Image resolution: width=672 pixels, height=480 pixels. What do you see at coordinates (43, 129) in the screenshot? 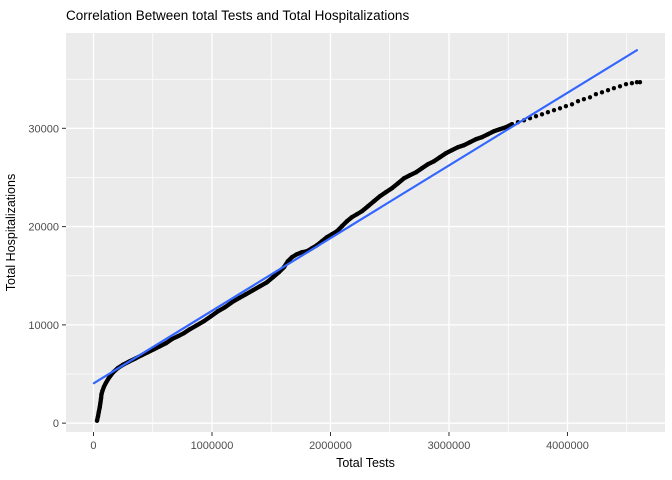
I see `y-tick-label: 30000` at bounding box center [43, 129].